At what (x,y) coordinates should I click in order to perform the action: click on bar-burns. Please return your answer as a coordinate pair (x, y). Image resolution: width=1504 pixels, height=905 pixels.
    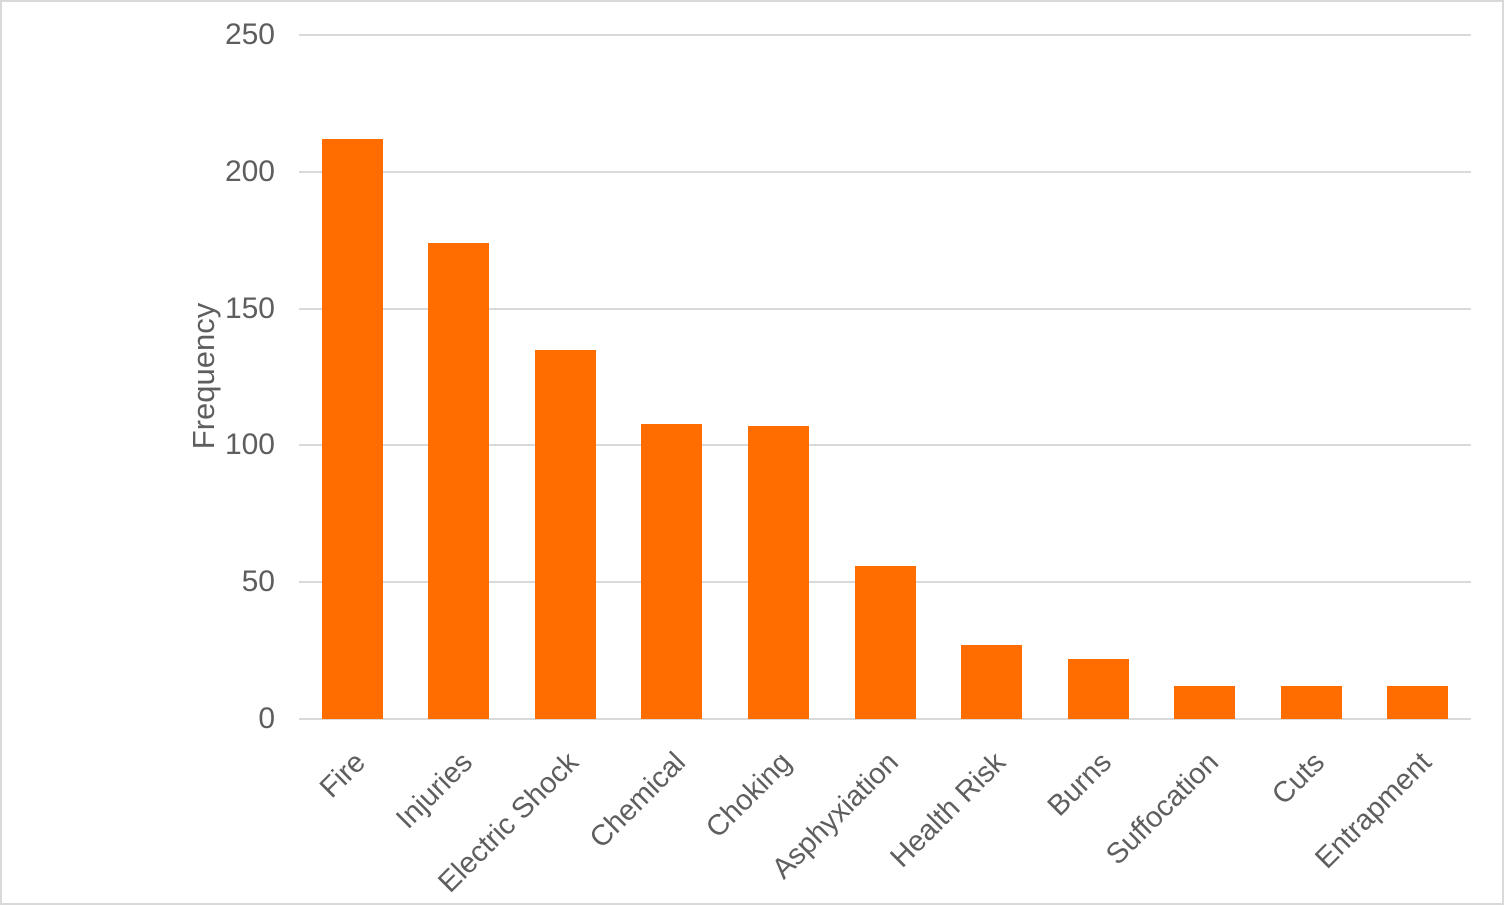
    Looking at the image, I should click on (1098, 688).